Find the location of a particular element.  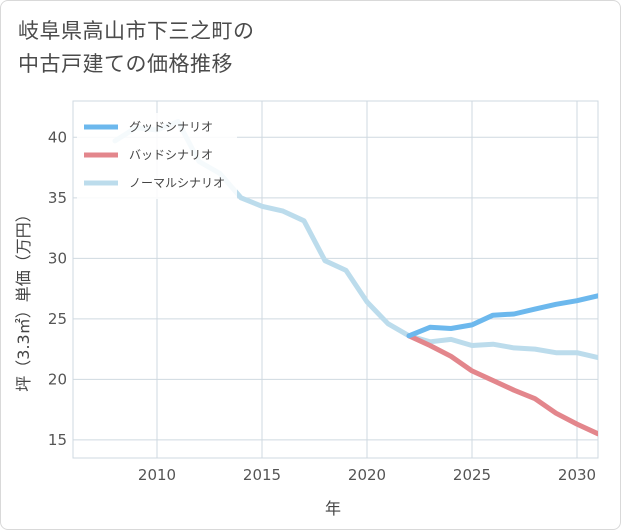

y-tick-label: 35 is located at coordinates (57, 198).